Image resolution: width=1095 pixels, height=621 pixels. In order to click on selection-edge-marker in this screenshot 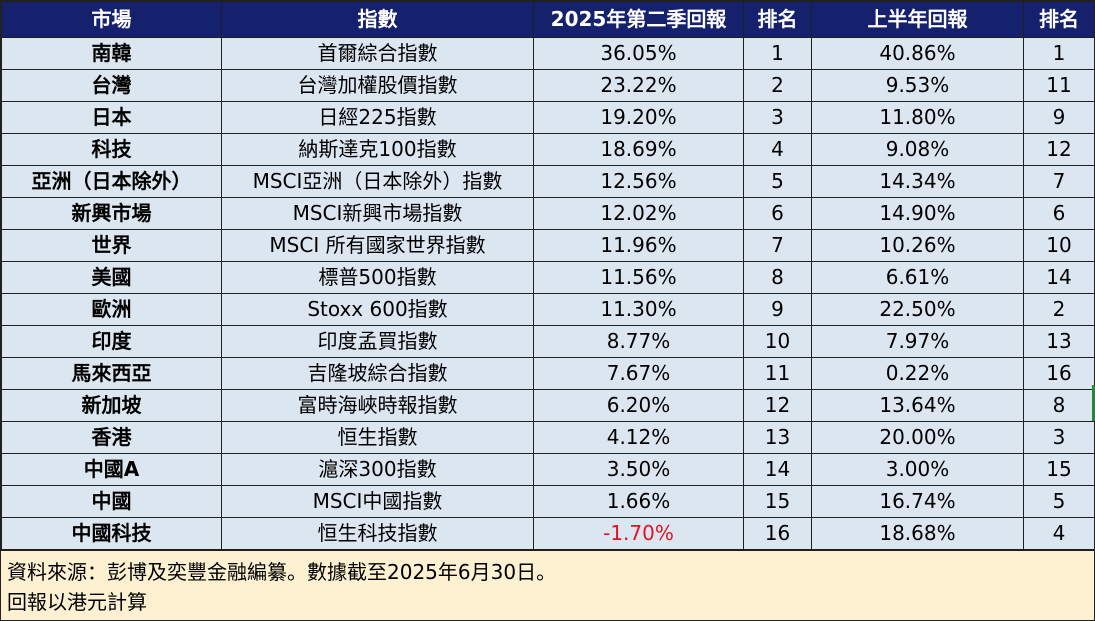, I will do `click(1093, 403)`.